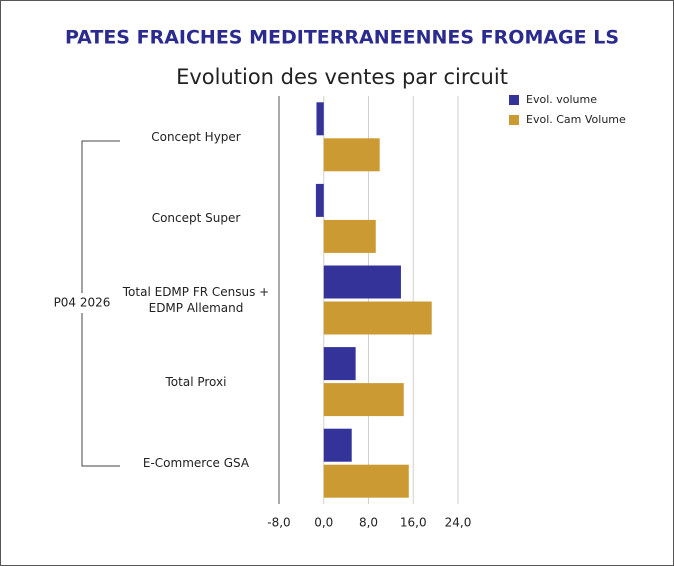 The image size is (674, 566). What do you see at coordinates (196, 463) in the screenshot?
I see `y-tick-label: E-Commerce GSA` at bounding box center [196, 463].